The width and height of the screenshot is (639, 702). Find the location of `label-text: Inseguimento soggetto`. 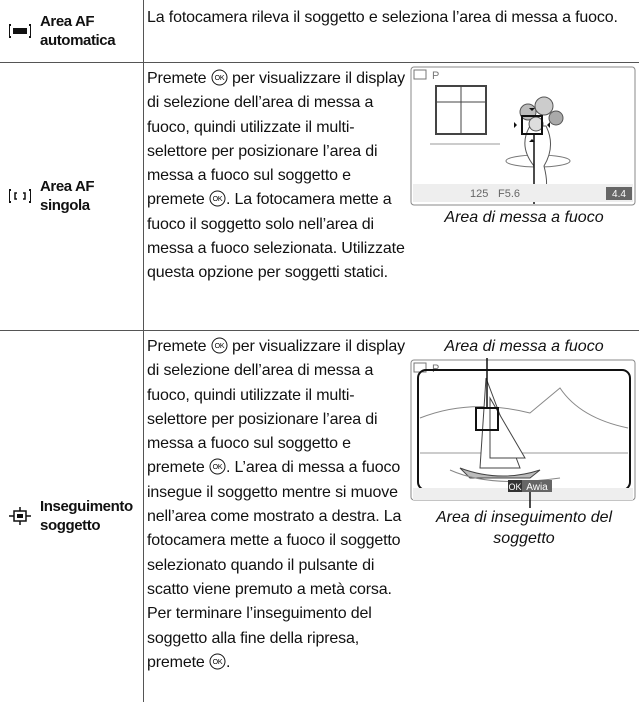

label-text: Inseguimento soggetto is located at coordinates (86, 516).